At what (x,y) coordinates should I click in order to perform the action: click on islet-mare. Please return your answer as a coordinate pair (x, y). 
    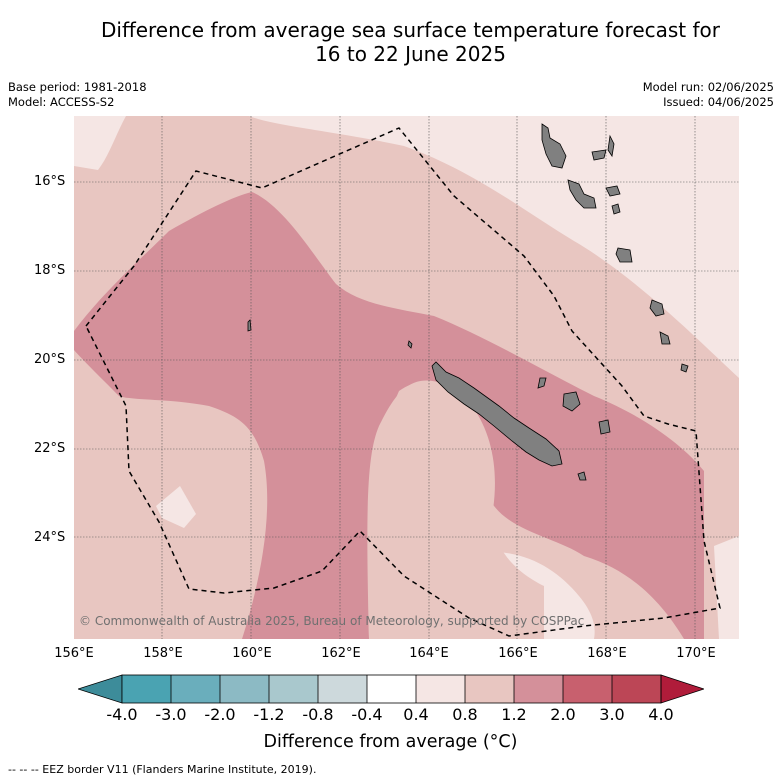
    Looking at the image, I should click on (604, 427).